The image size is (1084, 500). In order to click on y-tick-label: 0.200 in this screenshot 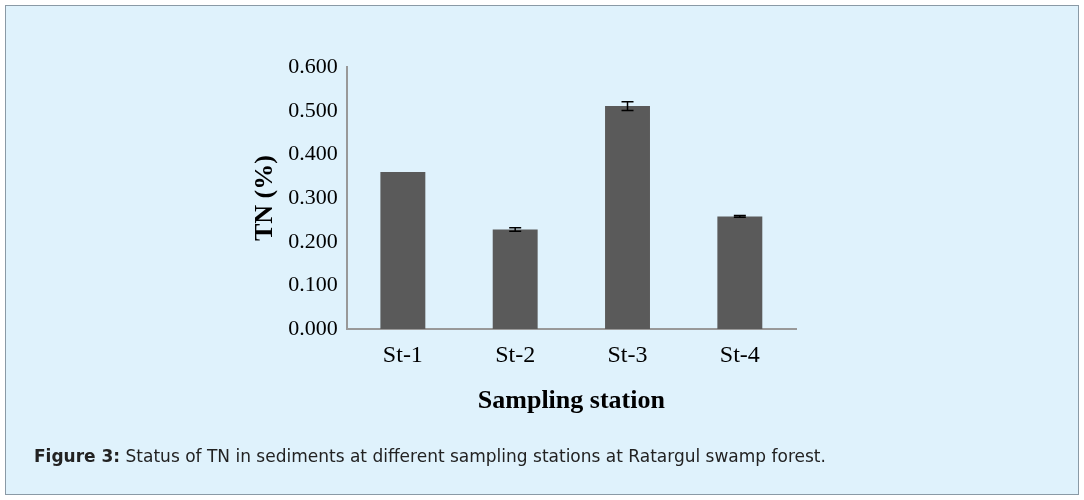, I will do `click(313, 240)`.